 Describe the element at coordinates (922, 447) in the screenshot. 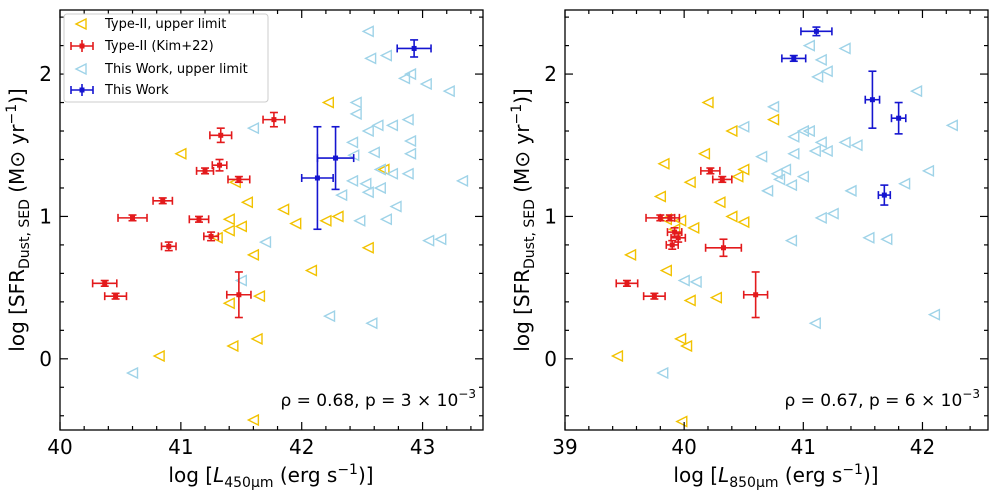

I see `x-tick-label-3: 42` at that location.